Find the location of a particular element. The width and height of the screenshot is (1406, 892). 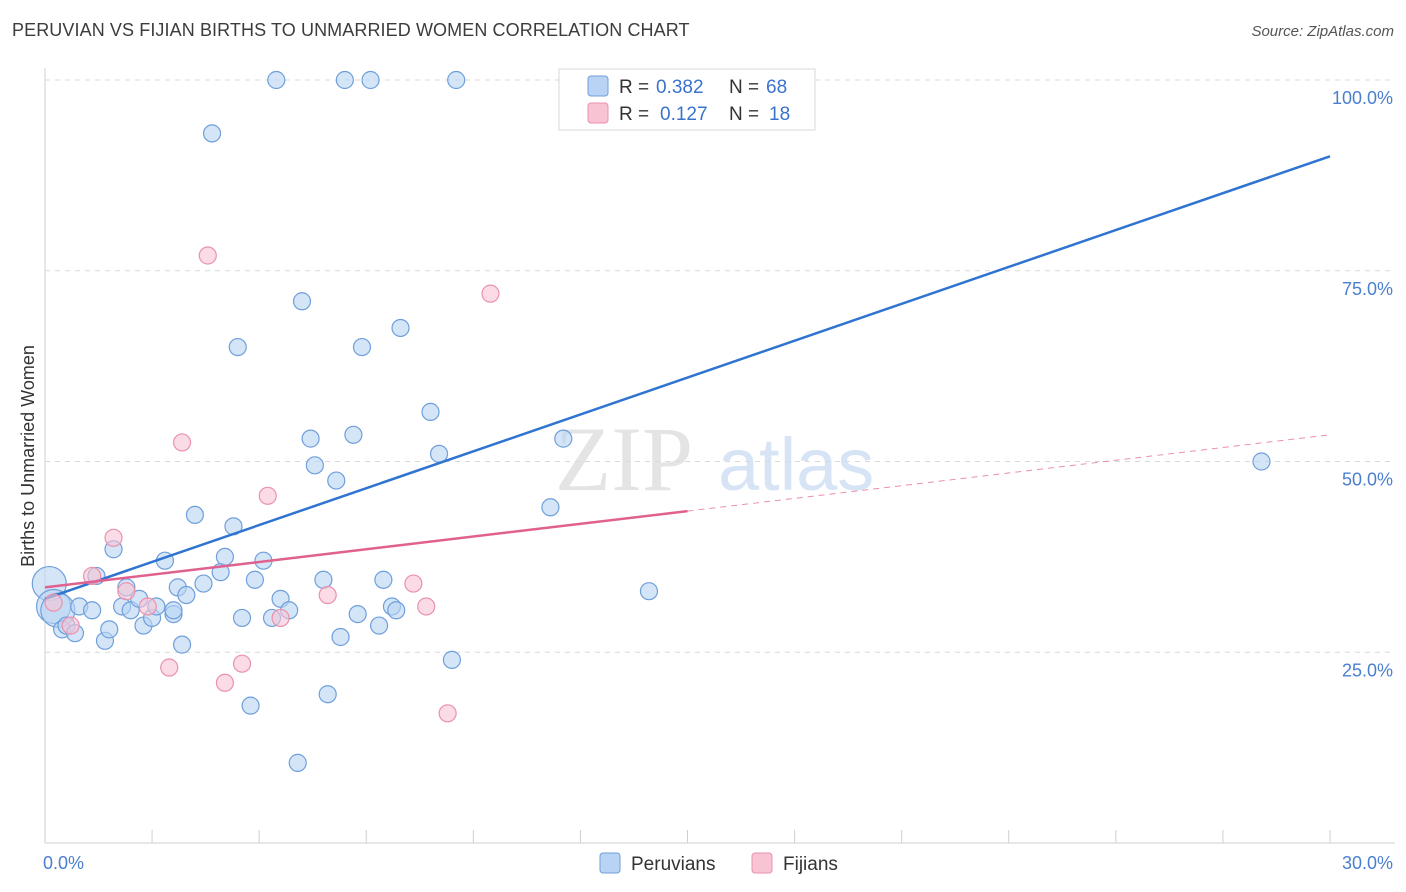

watermark-atlas: atlas is located at coordinates (796, 464).